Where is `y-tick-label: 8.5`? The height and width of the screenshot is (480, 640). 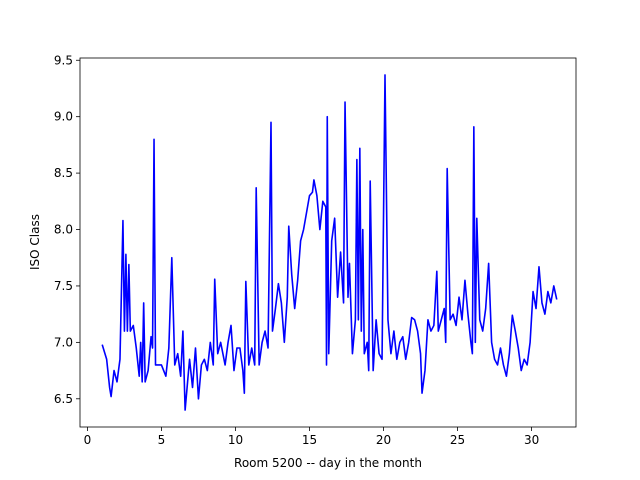
y-tick-label: 8.5 is located at coordinates (63, 173).